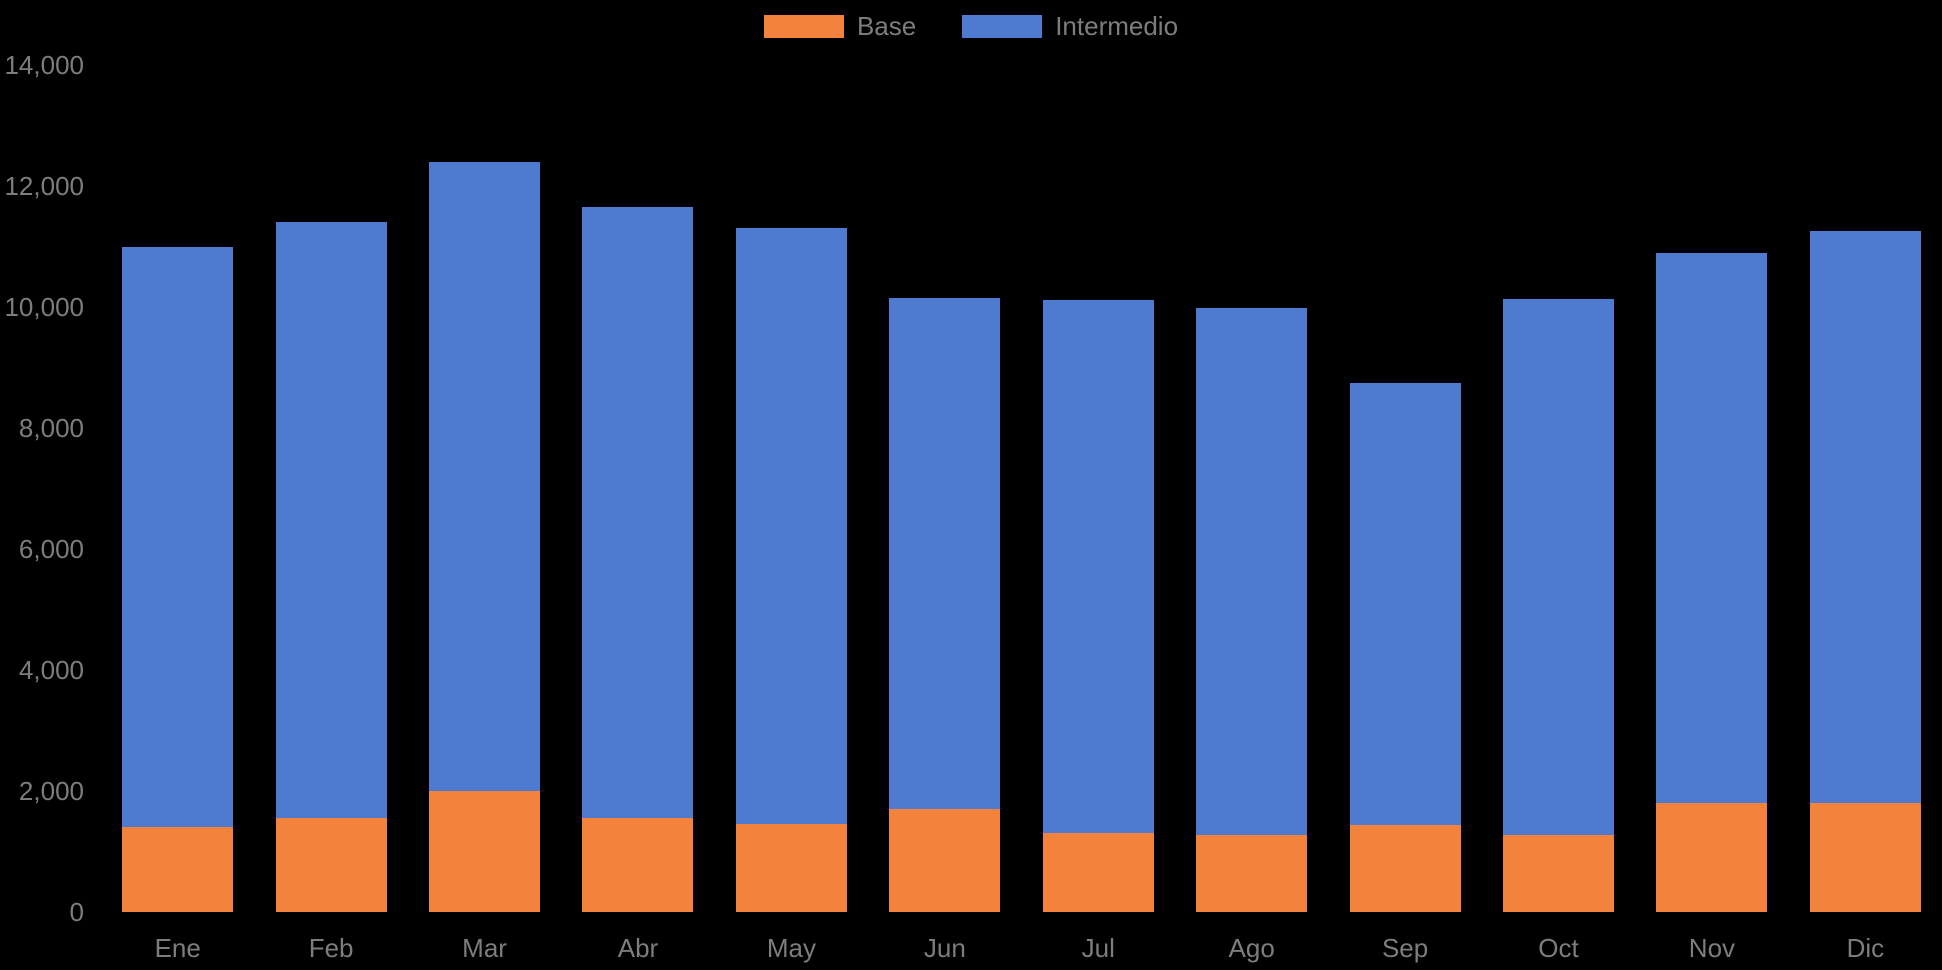 The height and width of the screenshot is (970, 1942). What do you see at coordinates (886, 26) in the screenshot?
I see `legend-label: Base` at bounding box center [886, 26].